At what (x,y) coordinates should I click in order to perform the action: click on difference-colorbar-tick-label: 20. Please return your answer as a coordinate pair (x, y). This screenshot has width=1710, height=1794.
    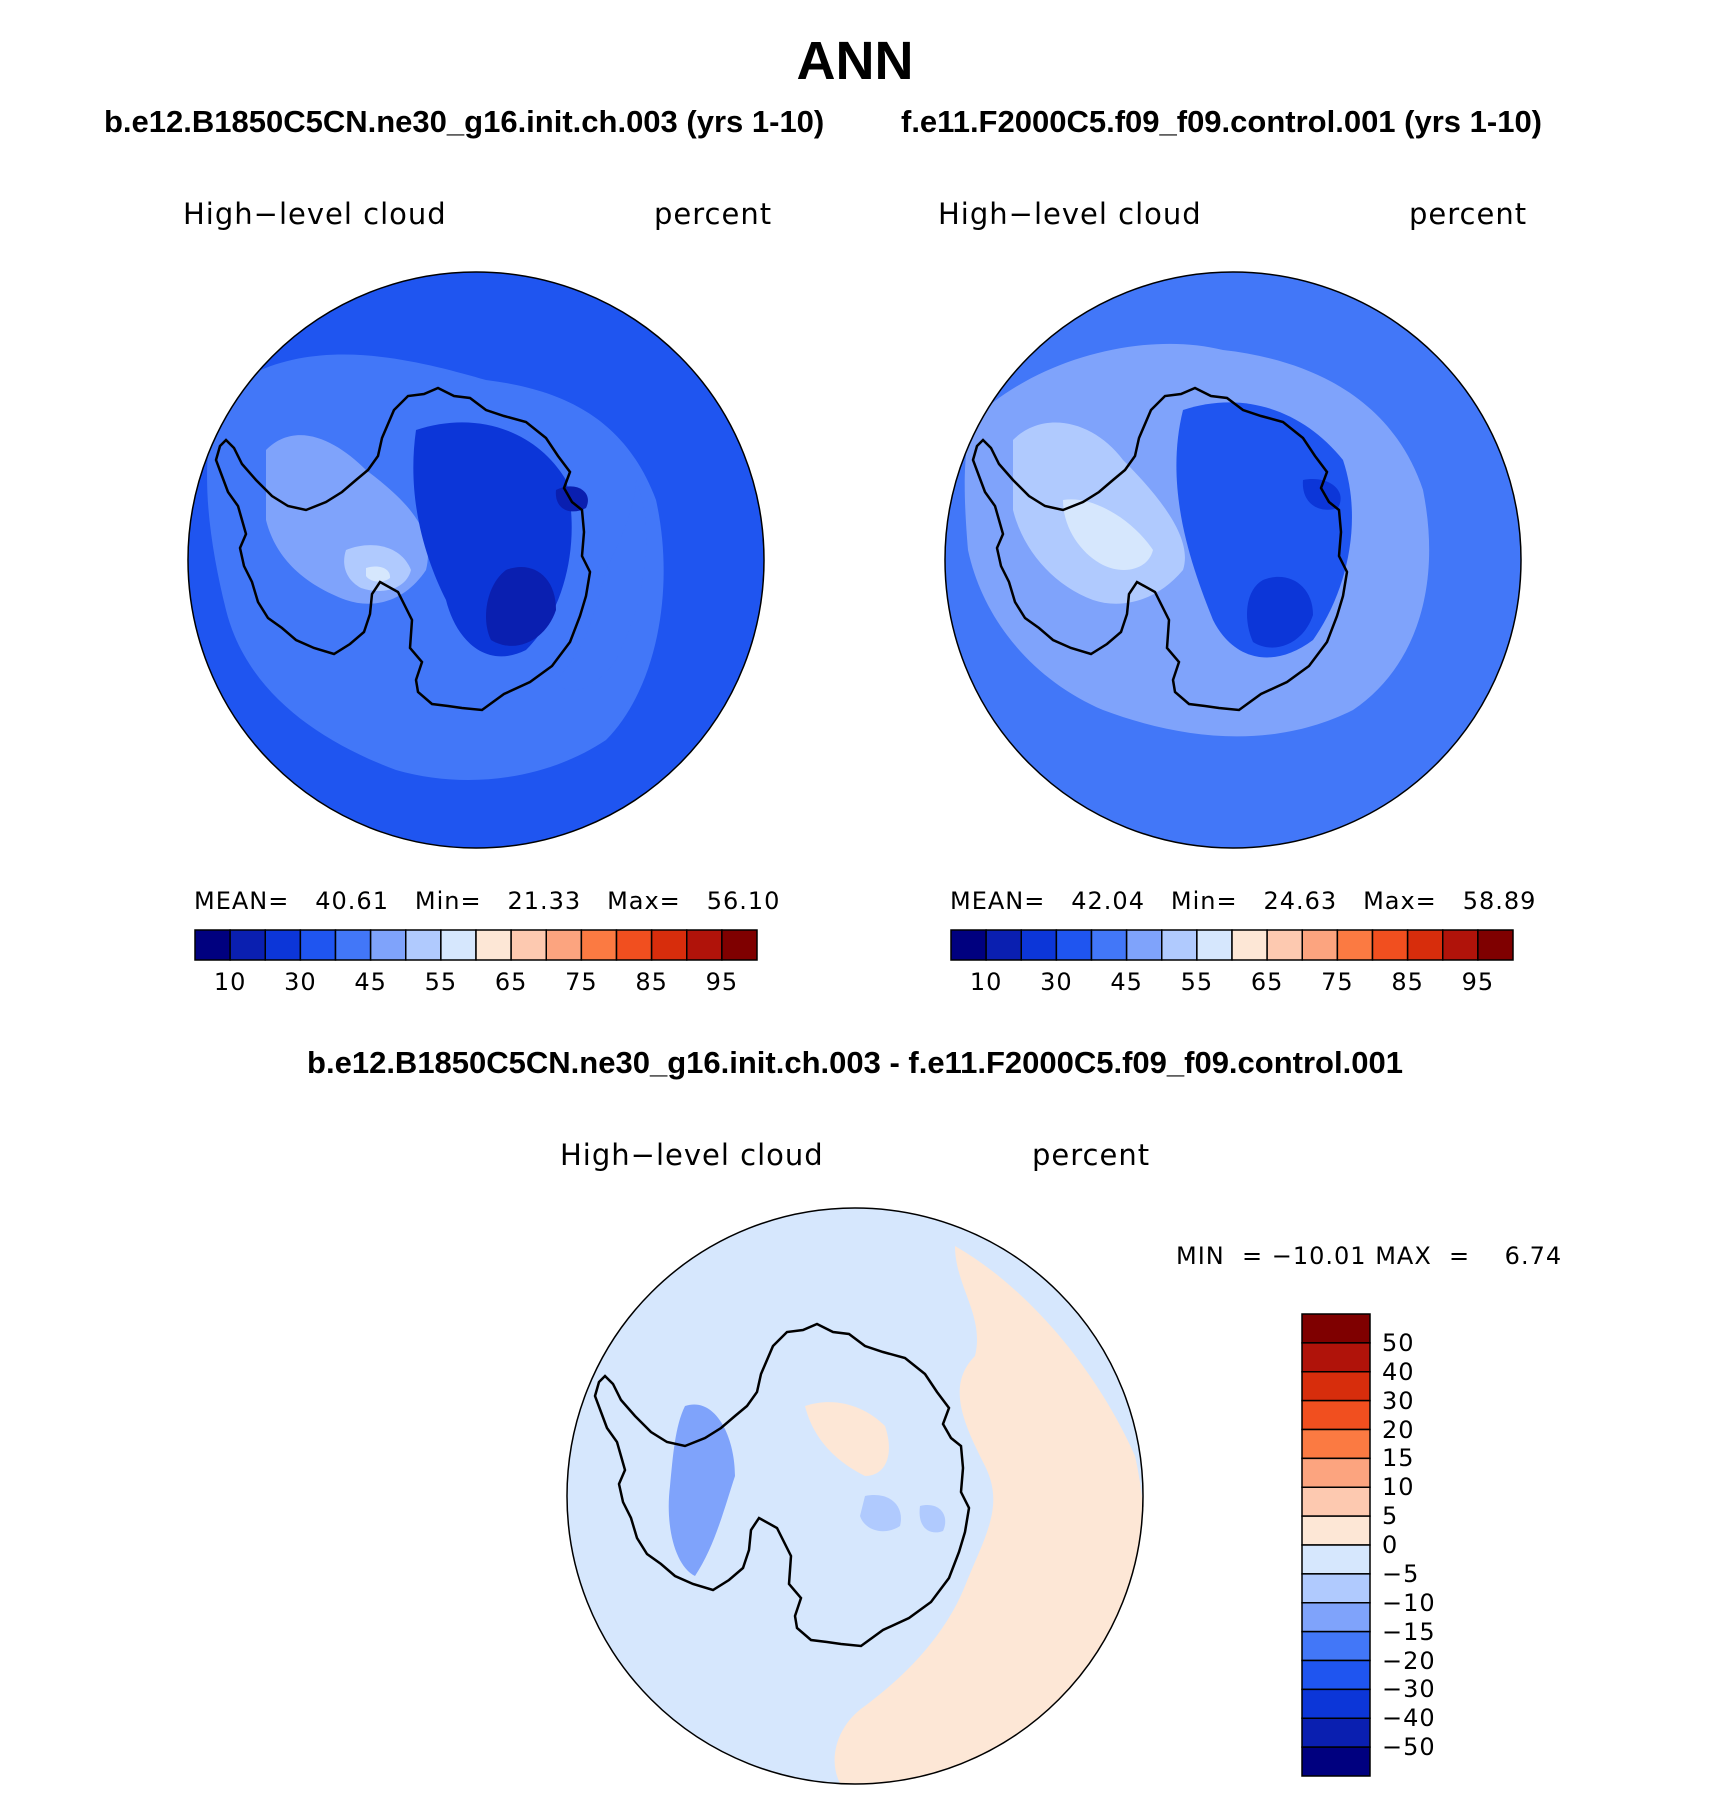
    Looking at the image, I should click on (1398, 1429).